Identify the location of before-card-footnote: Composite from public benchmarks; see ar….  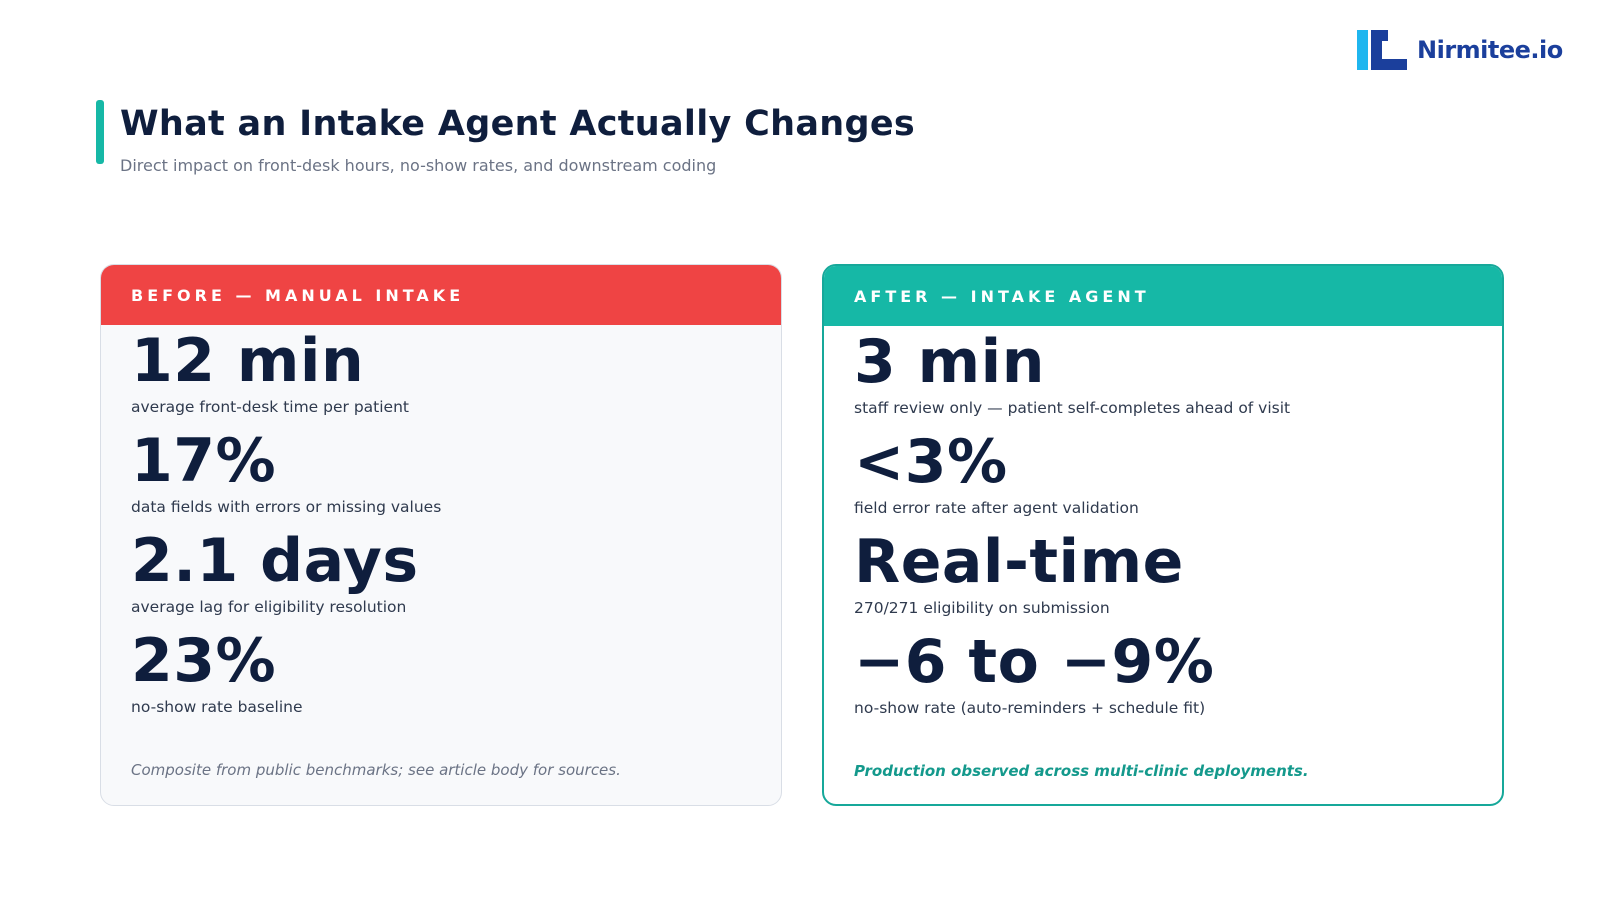
(376, 770).